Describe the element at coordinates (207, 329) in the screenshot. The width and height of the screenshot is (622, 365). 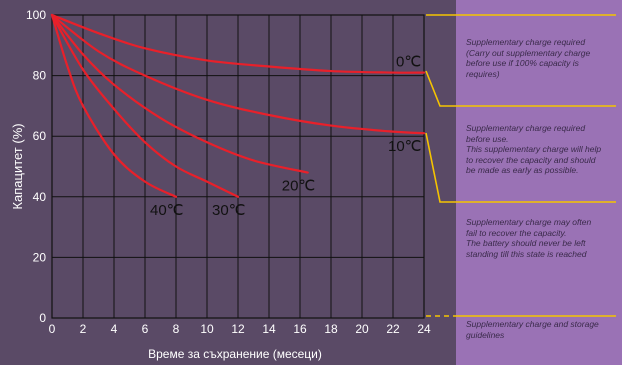
I see `x-tick-label-5: 10` at that location.